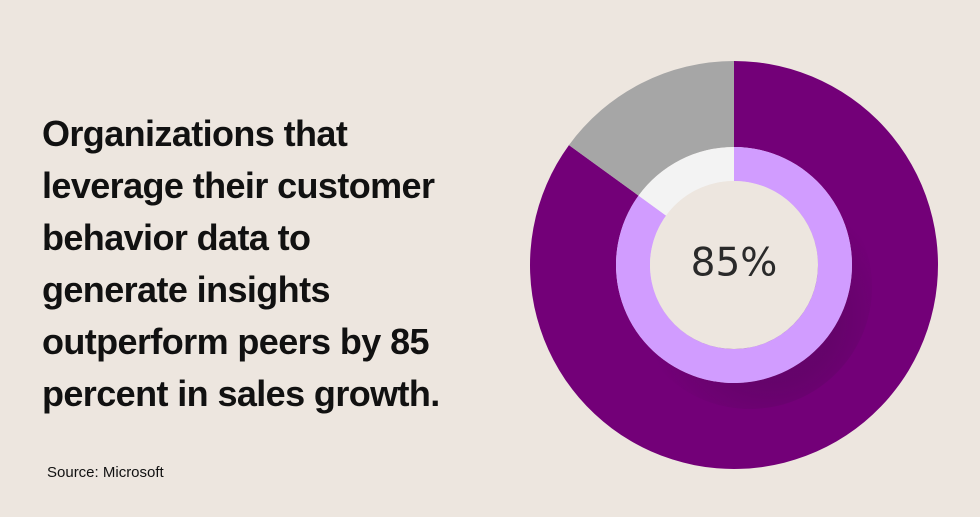 The image size is (980, 517). I want to click on headline-line-1: Organizations that, so click(195, 133).